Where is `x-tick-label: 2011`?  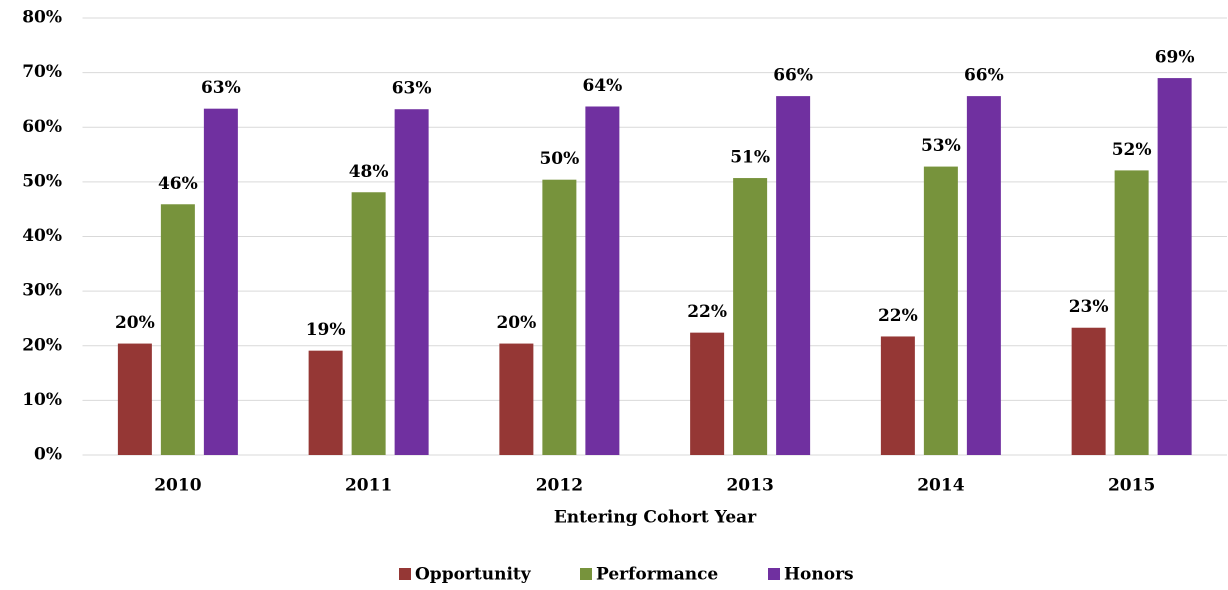 x-tick-label: 2011 is located at coordinates (368, 486).